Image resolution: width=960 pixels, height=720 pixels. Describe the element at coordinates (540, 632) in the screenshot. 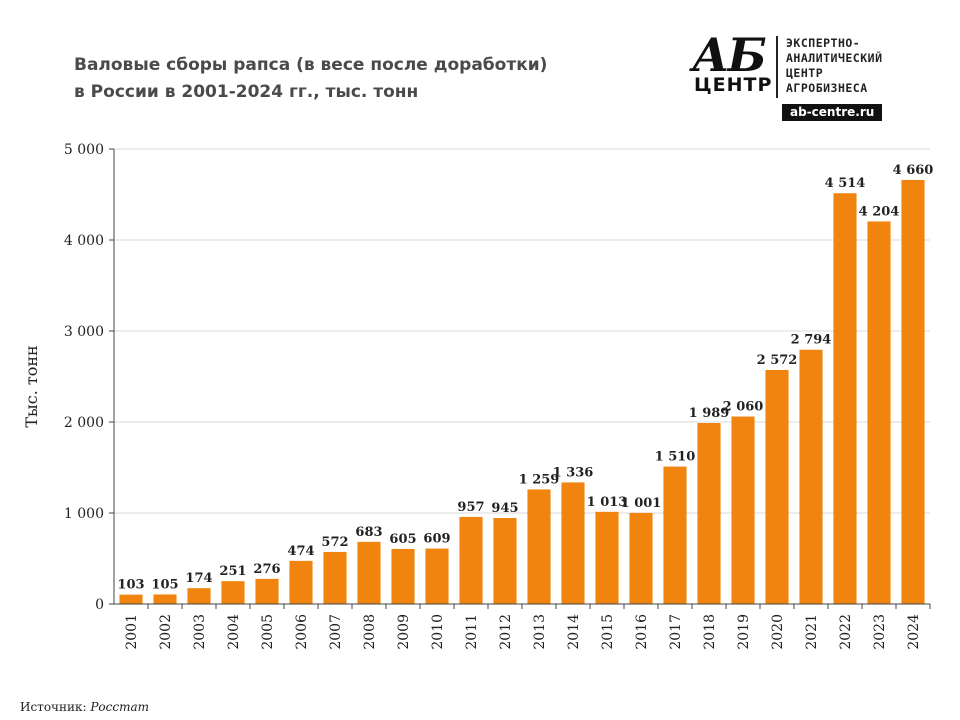

I see `x-tick-label: 2013` at that location.